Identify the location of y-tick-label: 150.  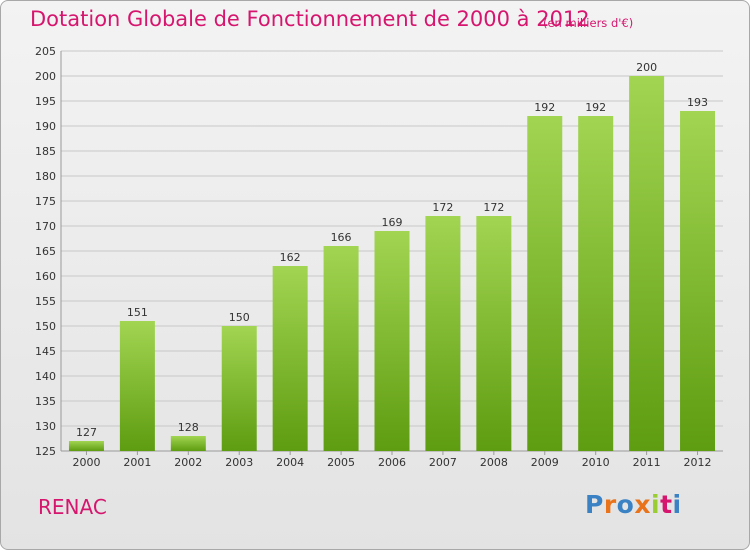
(45, 326).